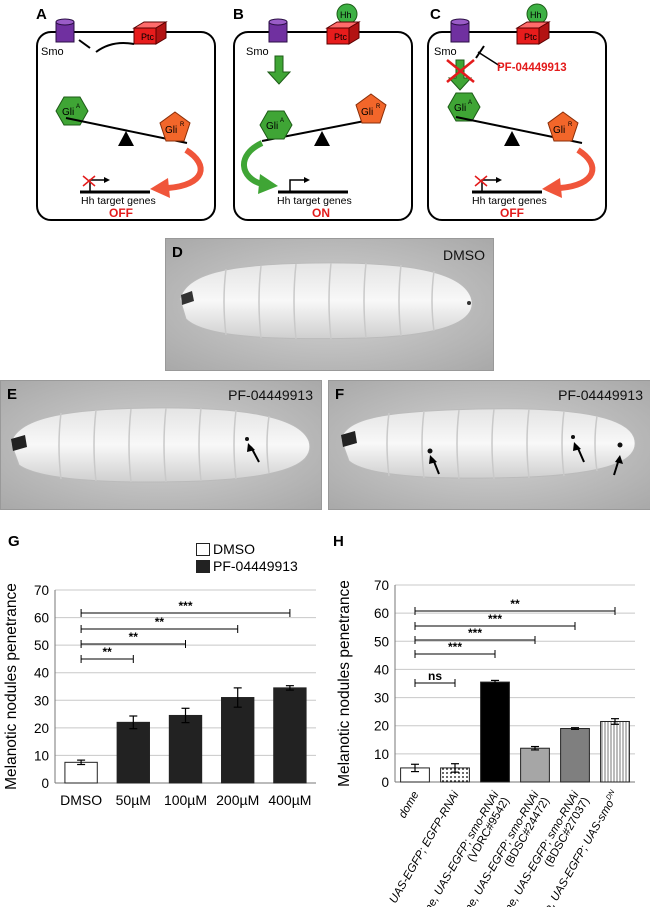 The image size is (650, 907). Describe the element at coordinates (41, 645) in the screenshot. I see `y-tick-label: 50` at that location.